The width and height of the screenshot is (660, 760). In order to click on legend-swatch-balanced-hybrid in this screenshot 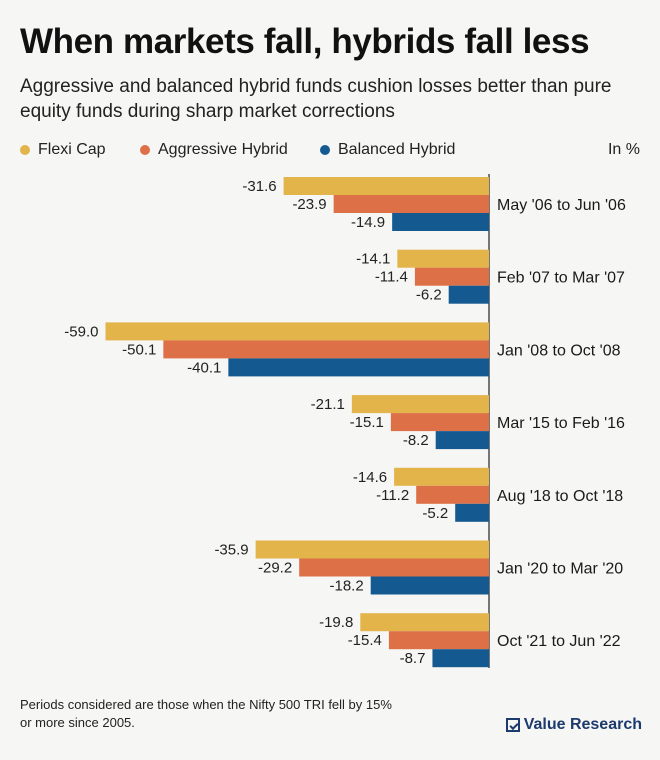, I will do `click(325, 150)`.